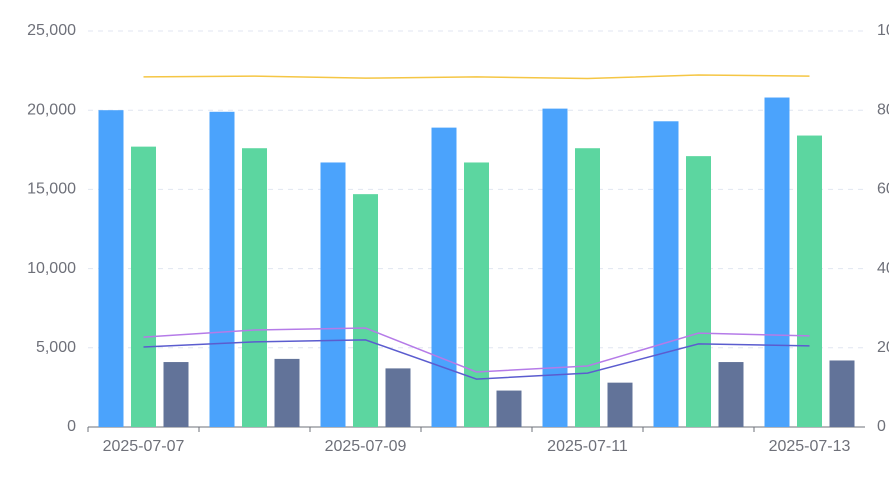 This screenshot has height=486, width=889. What do you see at coordinates (51, 109) in the screenshot?
I see `y-tick-label: 20,000` at bounding box center [51, 109].